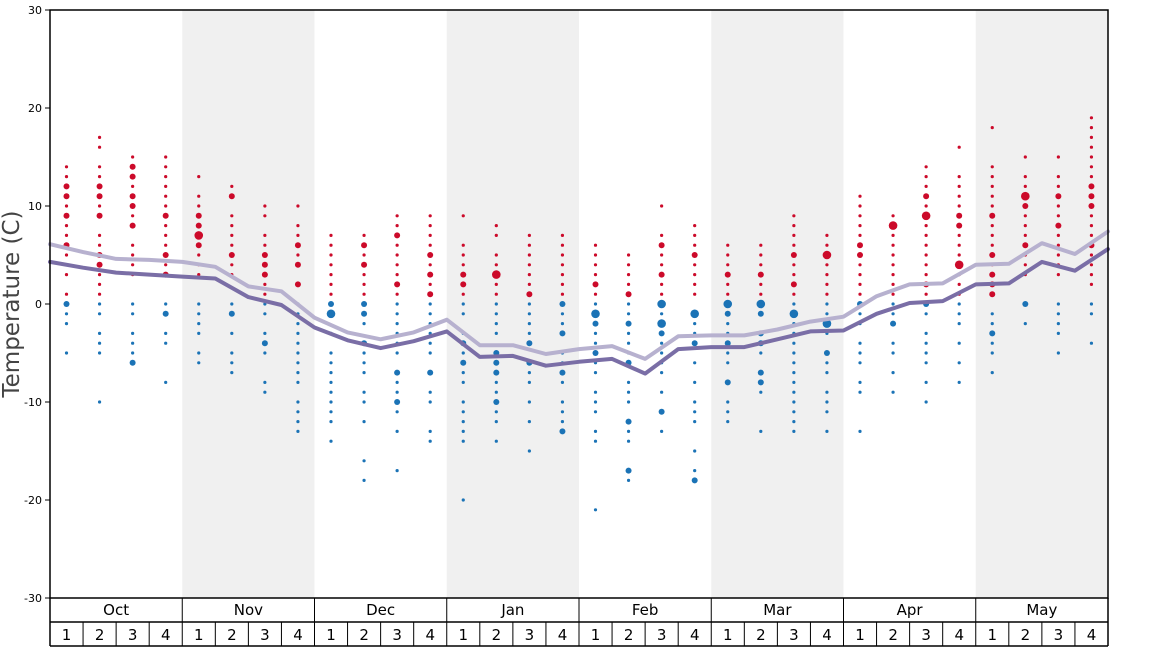  Describe the element at coordinates (596, 635) in the screenshot. I see `week-label: 1` at that location.